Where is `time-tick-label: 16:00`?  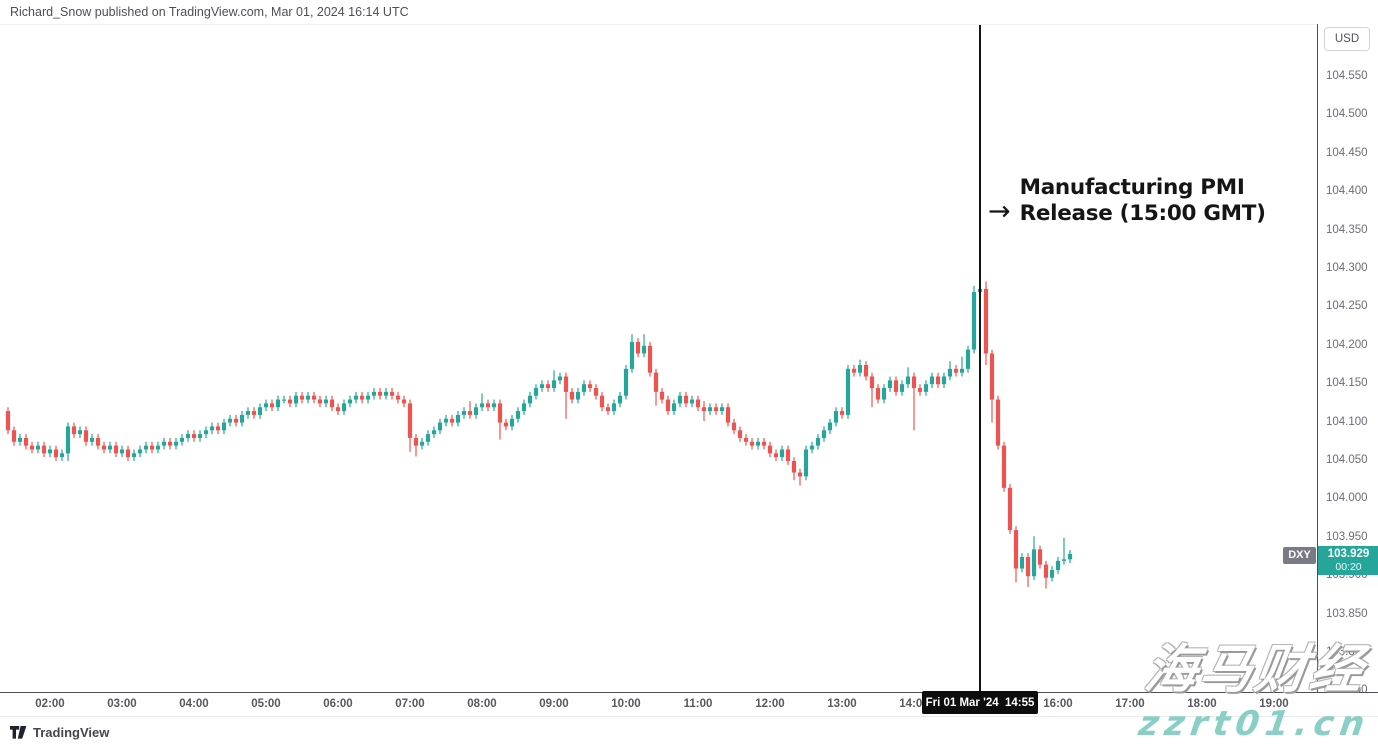
time-tick-label: 16:00 is located at coordinates (1058, 704).